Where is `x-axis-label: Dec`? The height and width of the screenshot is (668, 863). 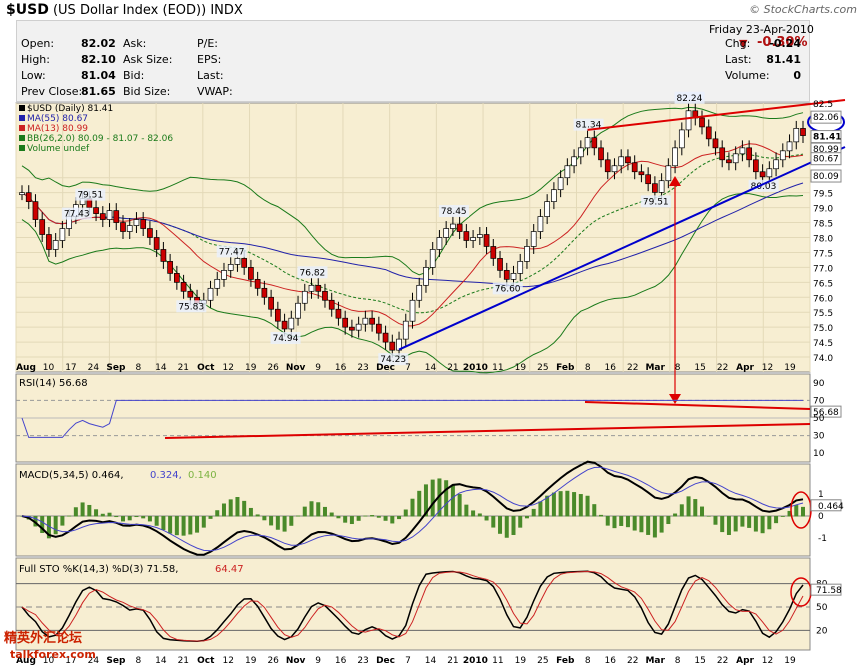 x-axis-label: Dec is located at coordinates (385, 368).